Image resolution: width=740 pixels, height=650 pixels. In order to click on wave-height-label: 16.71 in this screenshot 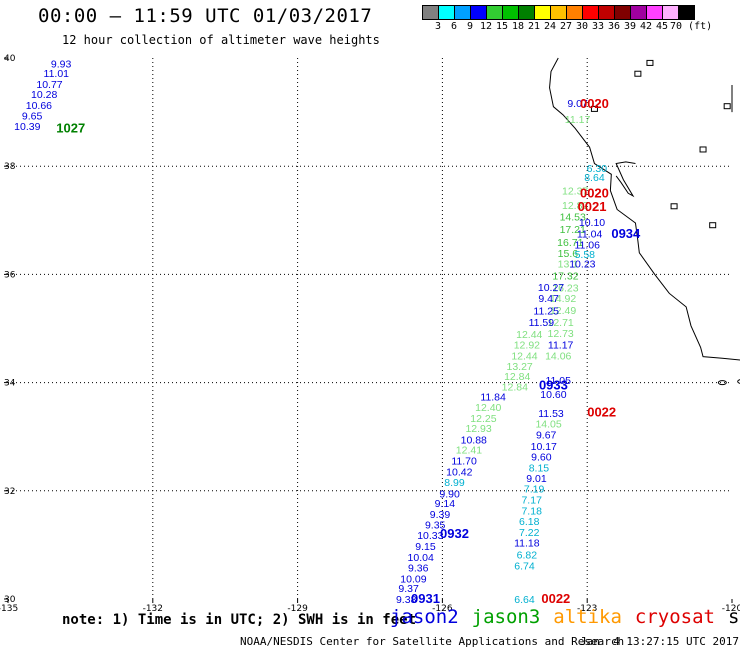, I will do `click(570, 243)`.